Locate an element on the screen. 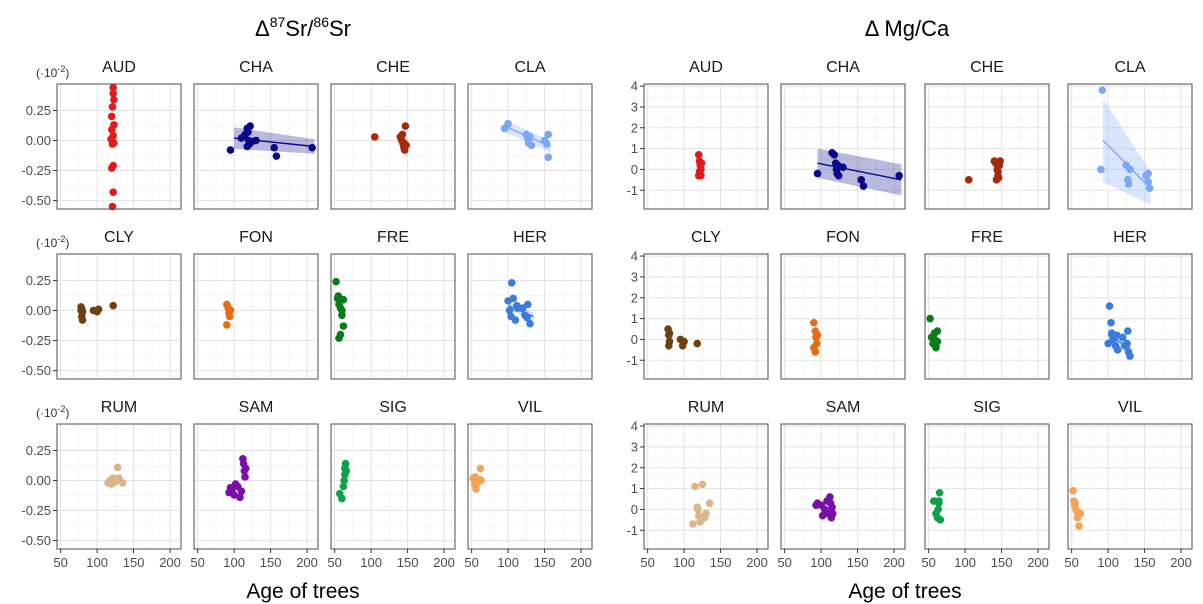 This screenshot has width=1203, height=604. panel-cly: CLY -0.50 -0.25 0.00 0.25 (·10-2) is located at coordinates (101, 304).